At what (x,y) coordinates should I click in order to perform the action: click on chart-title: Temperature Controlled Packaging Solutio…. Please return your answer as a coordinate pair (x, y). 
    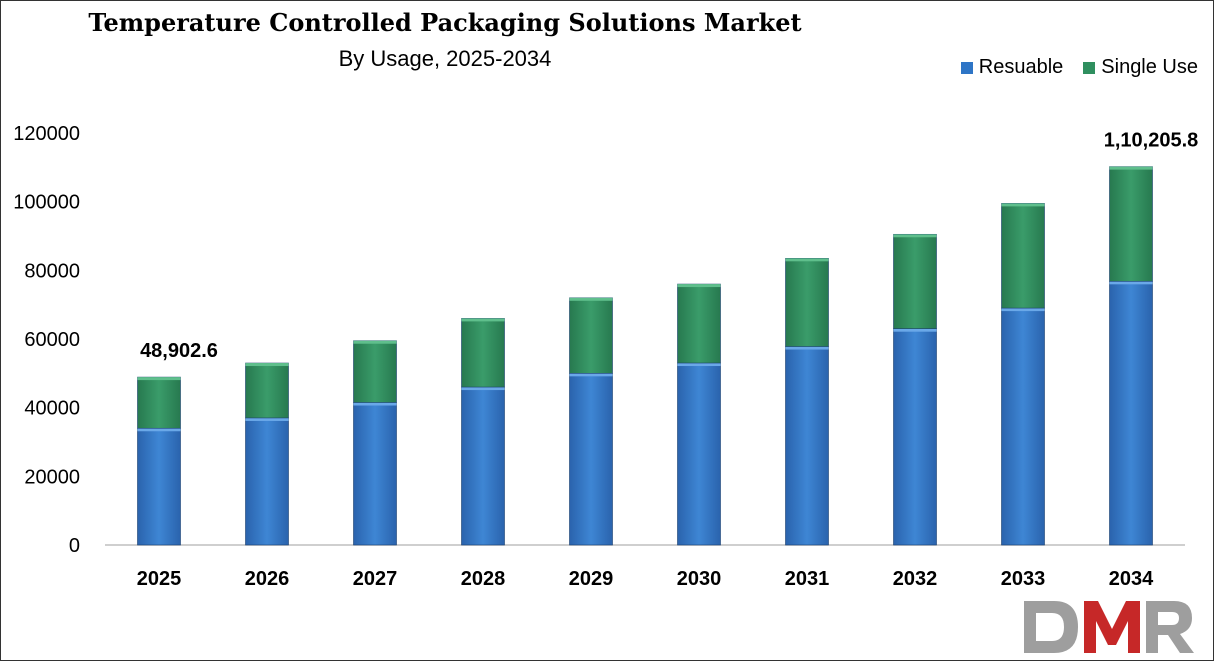
    Looking at the image, I should click on (445, 22).